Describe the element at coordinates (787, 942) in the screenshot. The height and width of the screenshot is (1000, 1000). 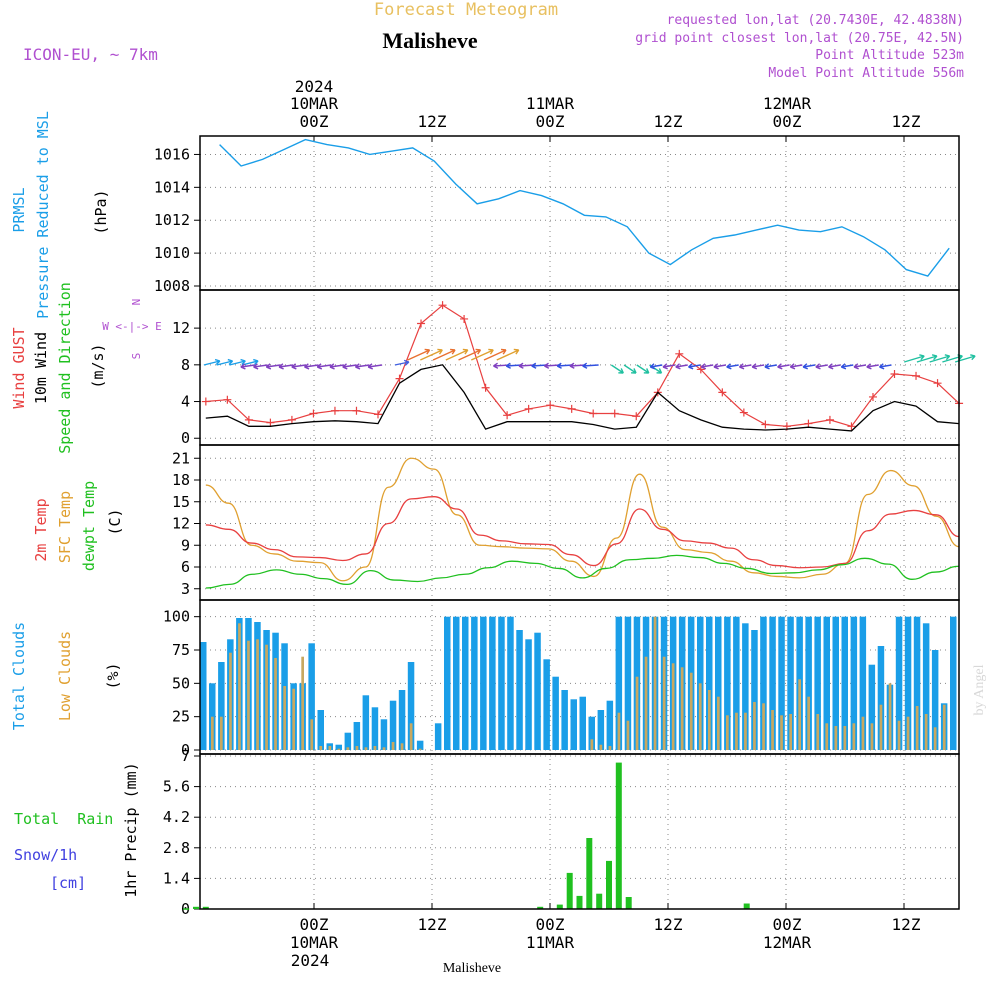
I see `bottom-date-label: 12MAR` at that location.